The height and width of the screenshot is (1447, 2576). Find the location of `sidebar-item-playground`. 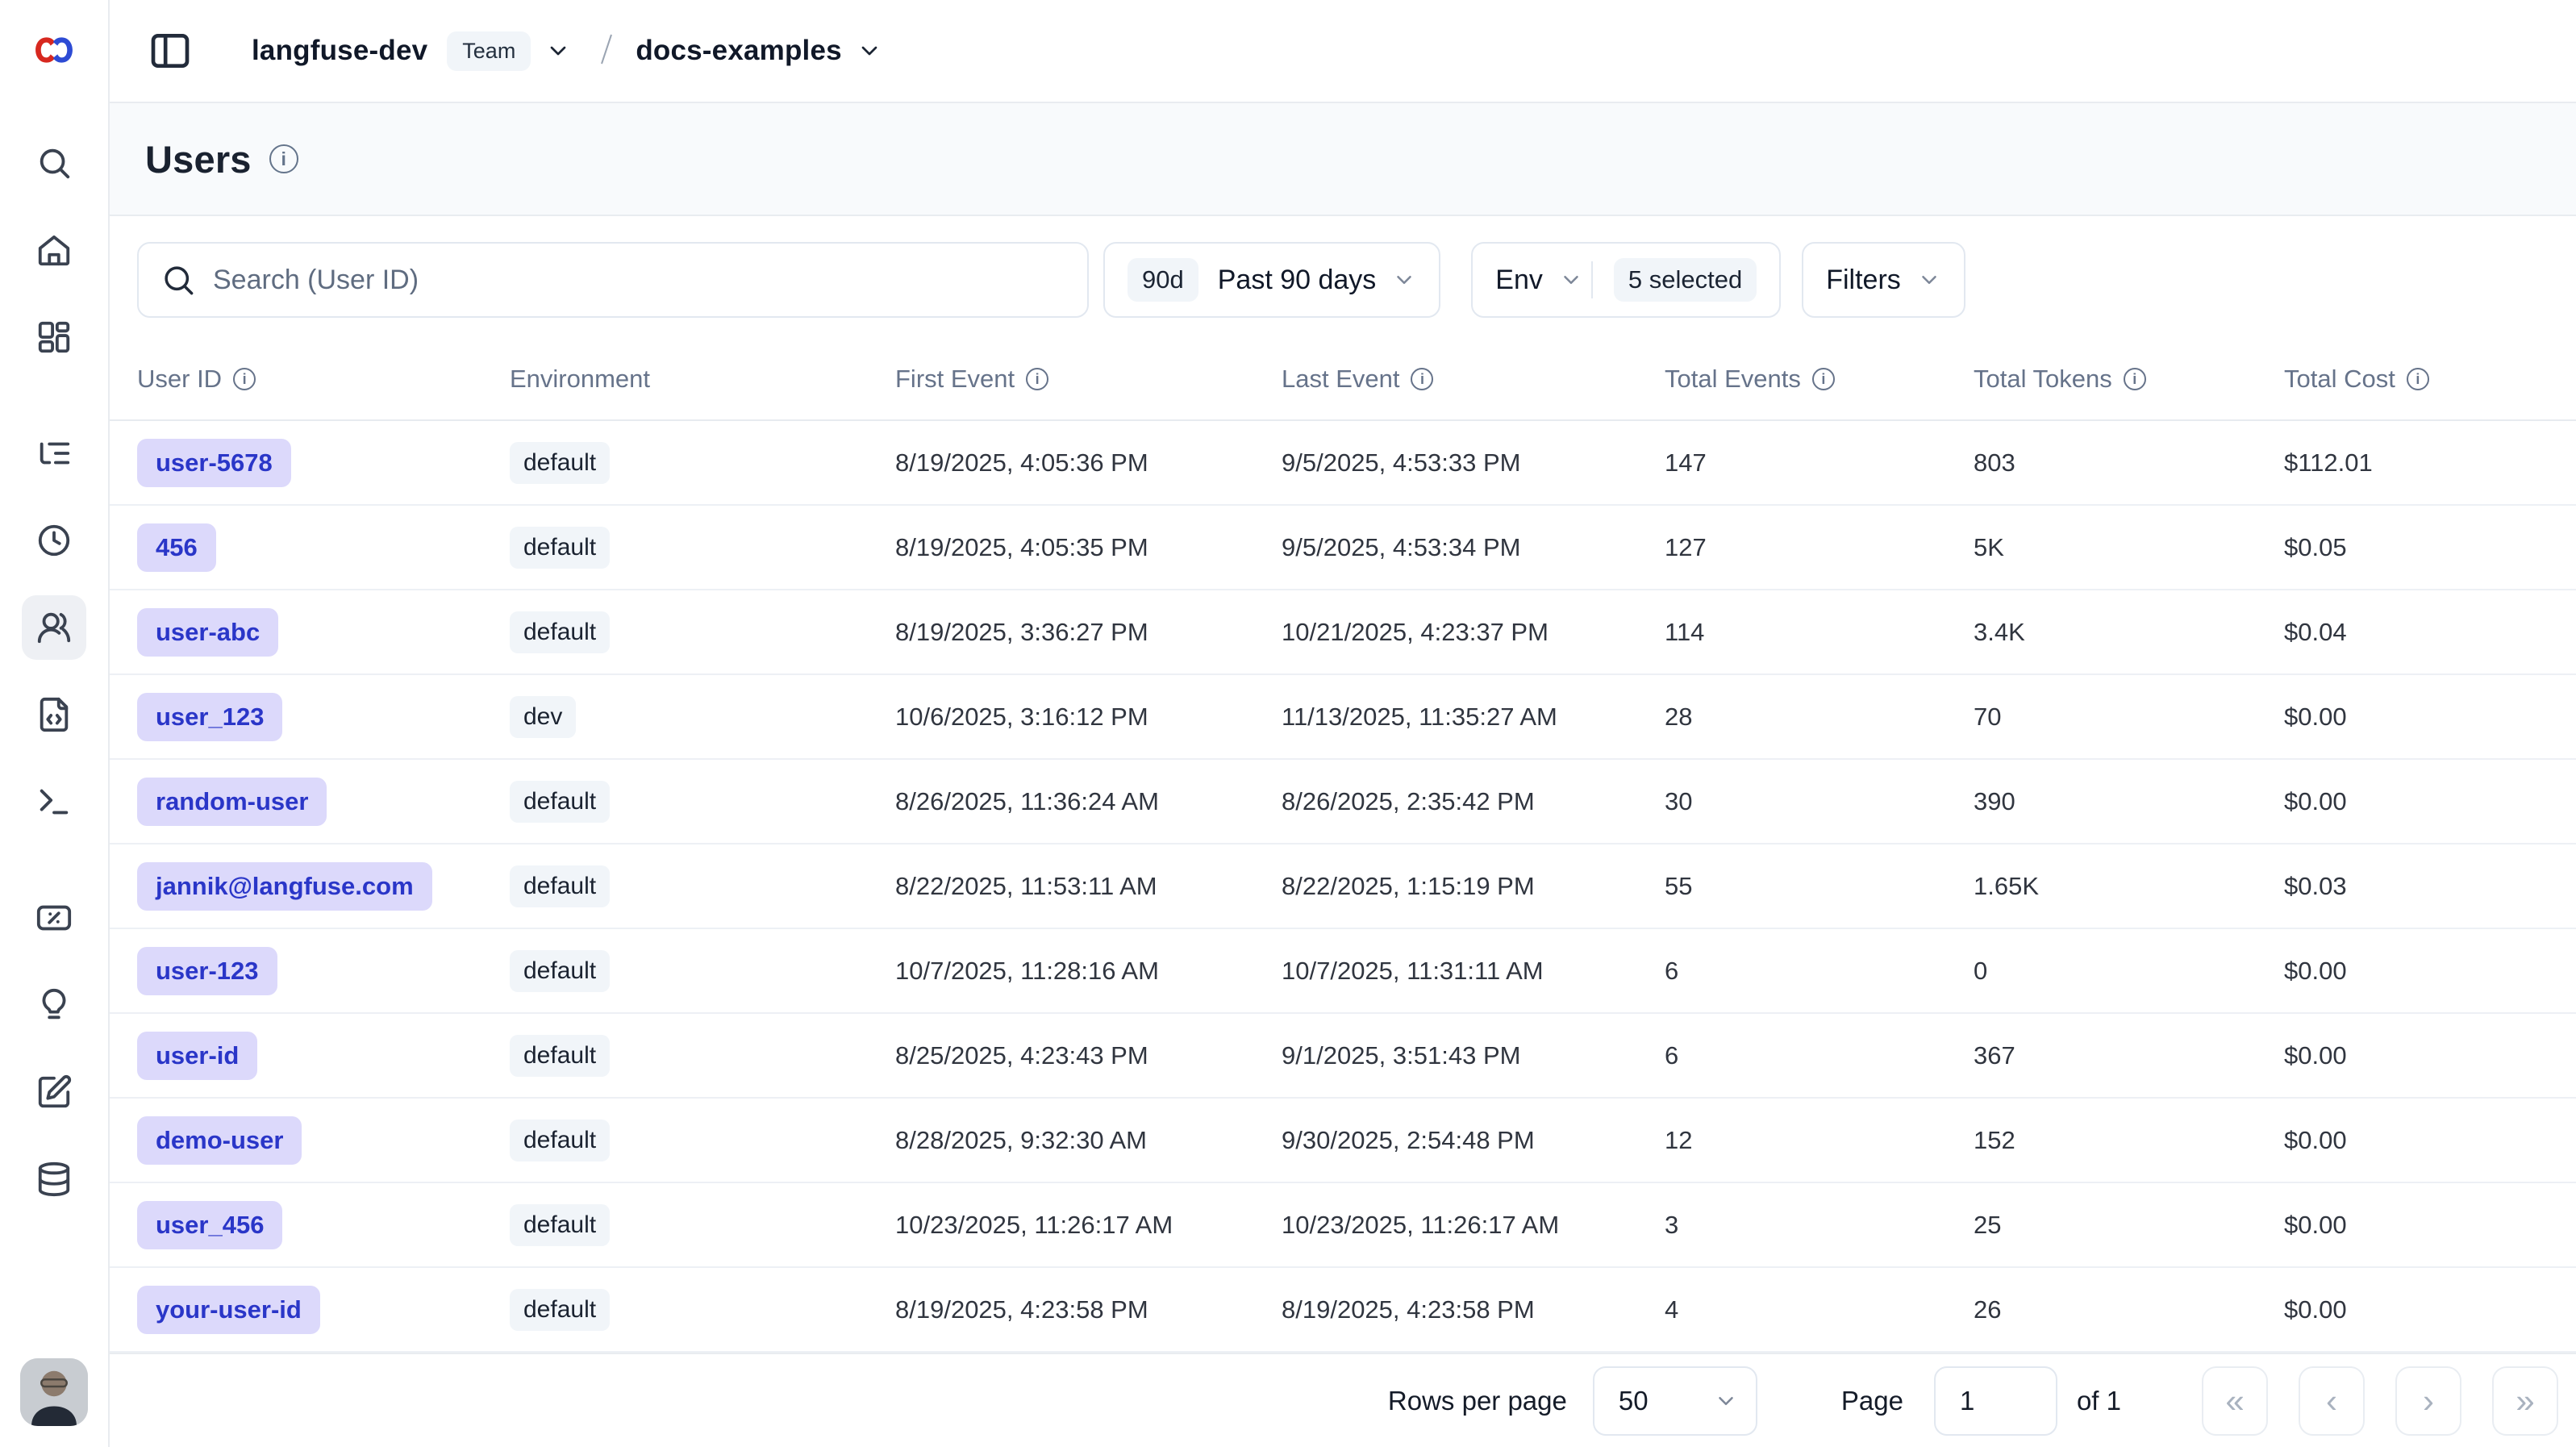

sidebar-item-playground is located at coordinates (54, 802).